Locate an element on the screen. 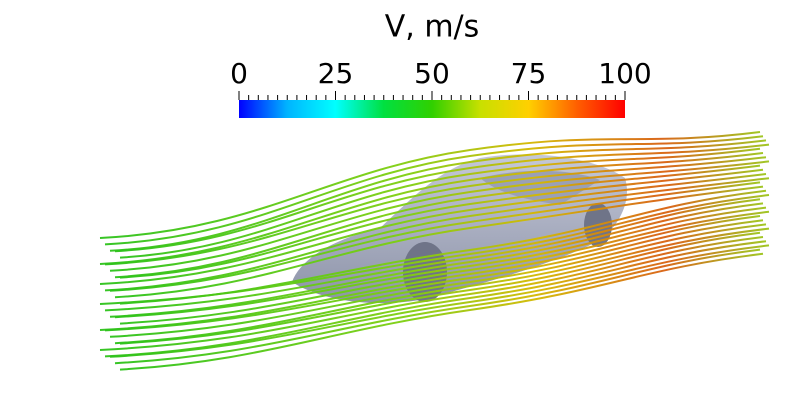 Image resolution: width=794 pixels, height=412 pixels. tick-label: 50 is located at coordinates (432, 73).